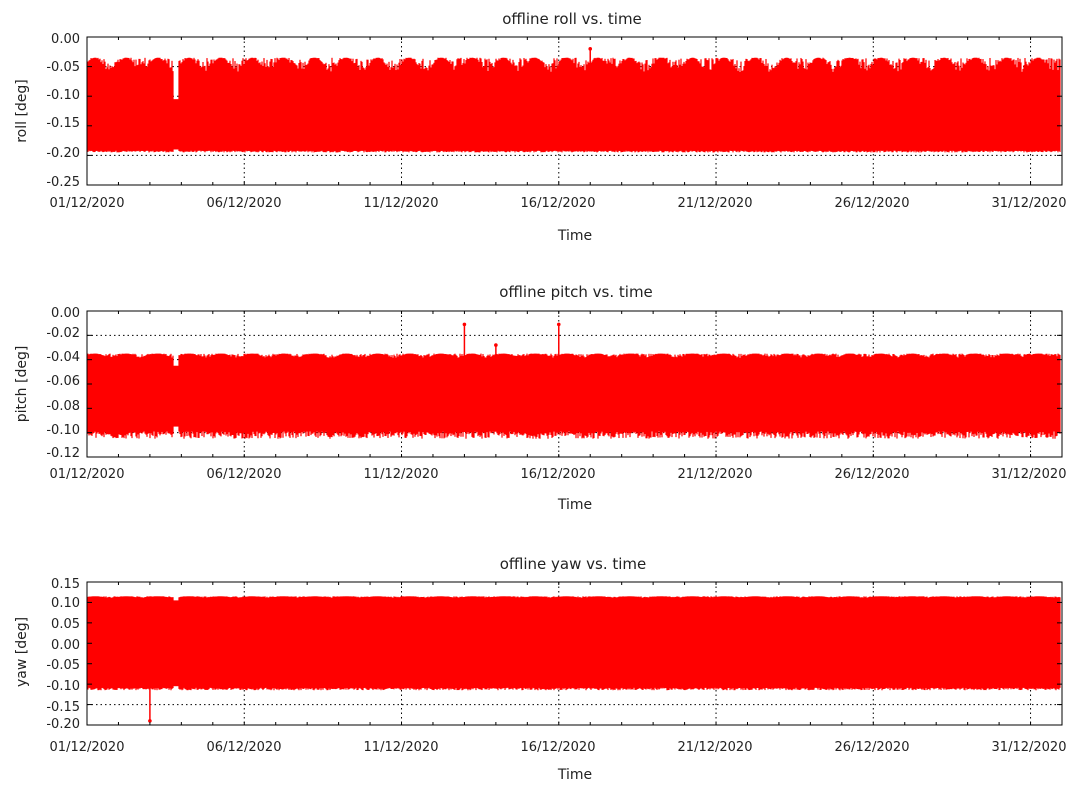 Image resolution: width=1082 pixels, height=785 pixels. Describe the element at coordinates (22, 111) in the screenshot. I see `roll-y-axis-label: roll [deg]` at that location.